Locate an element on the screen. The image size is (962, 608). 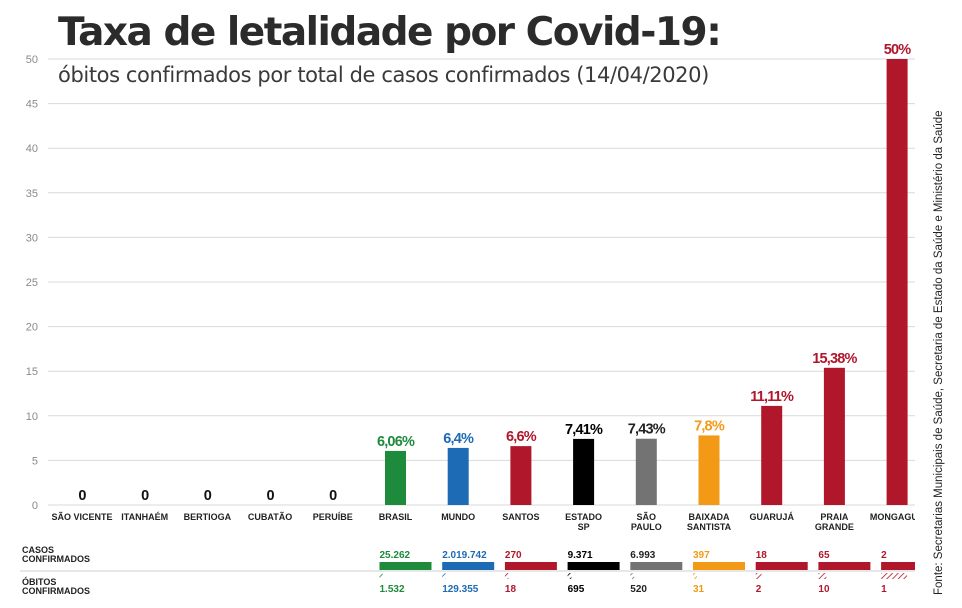
obitos-row-label: CONFIRMADOS is located at coordinates (56, 591).